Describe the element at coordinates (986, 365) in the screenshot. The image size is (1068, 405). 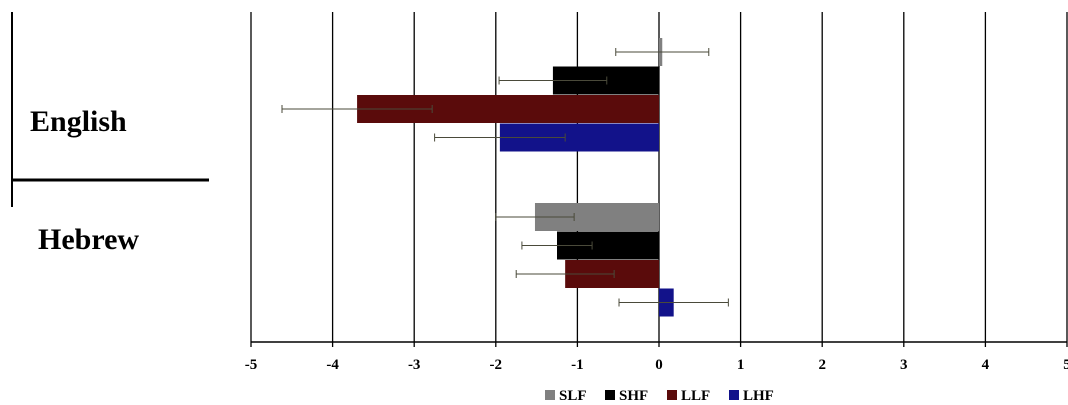
I see `x-tick-label: 4` at that location.